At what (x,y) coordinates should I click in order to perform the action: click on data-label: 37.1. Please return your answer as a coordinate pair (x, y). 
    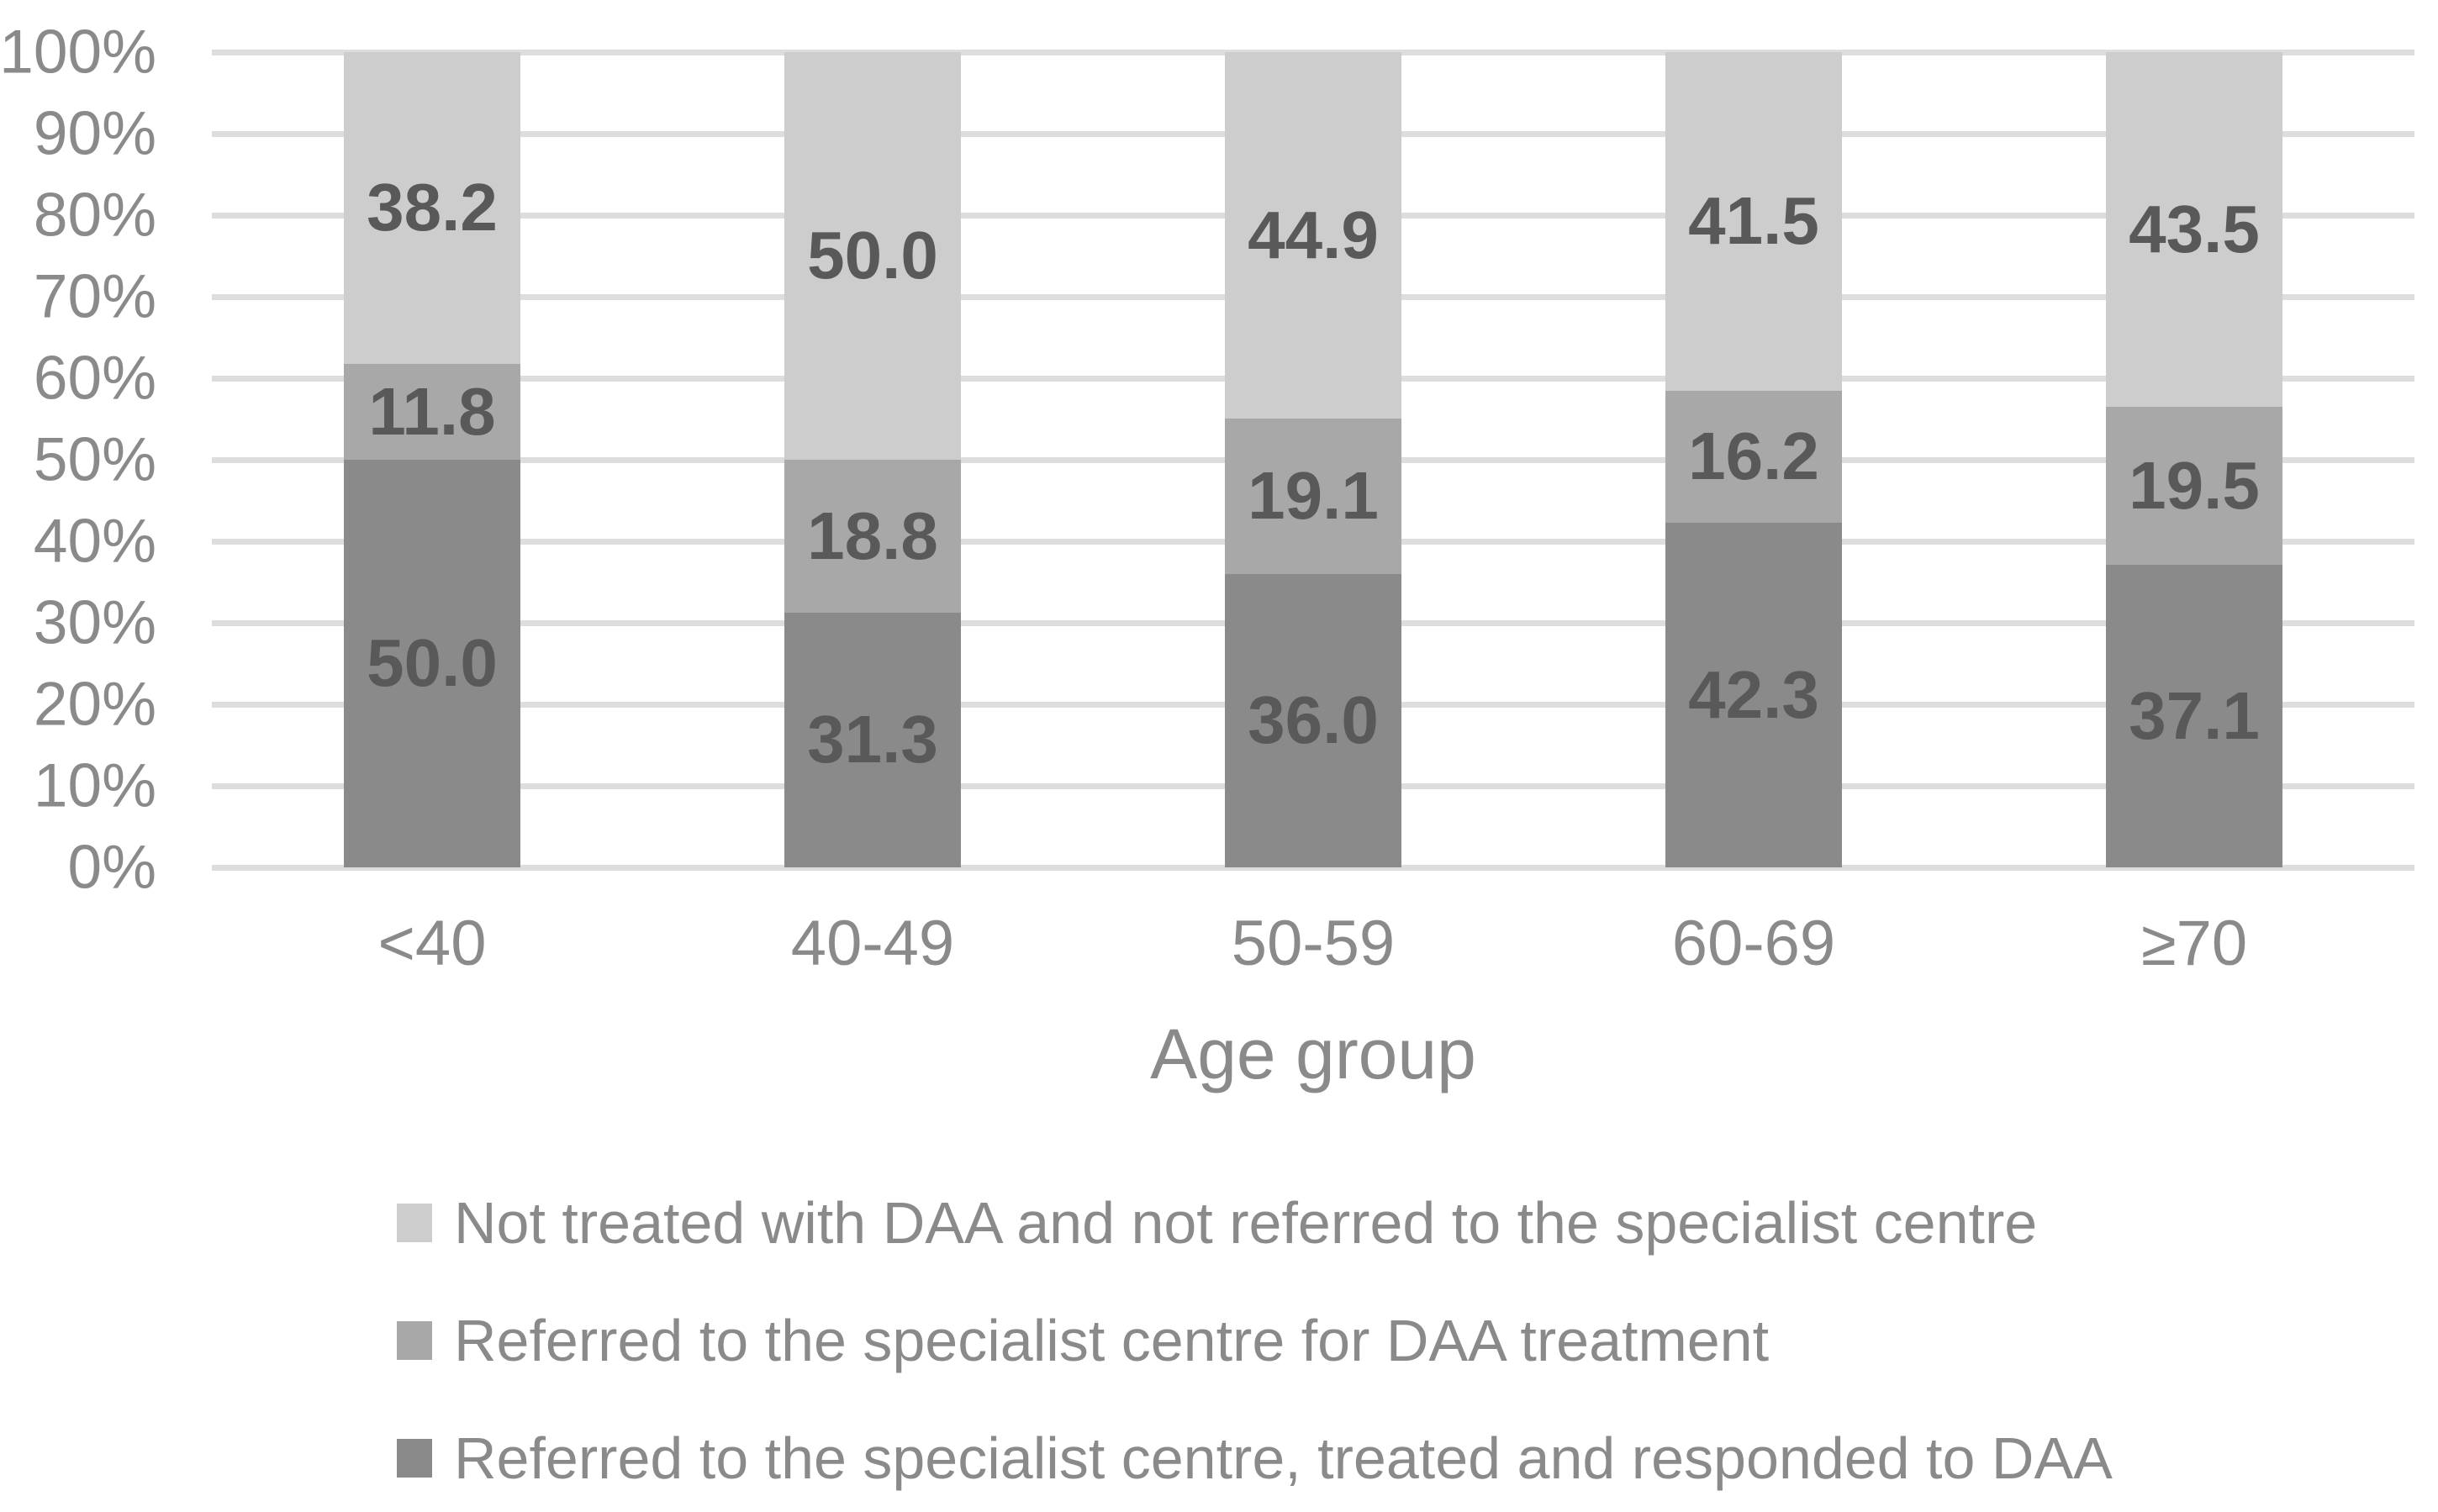
    Looking at the image, I should click on (2194, 716).